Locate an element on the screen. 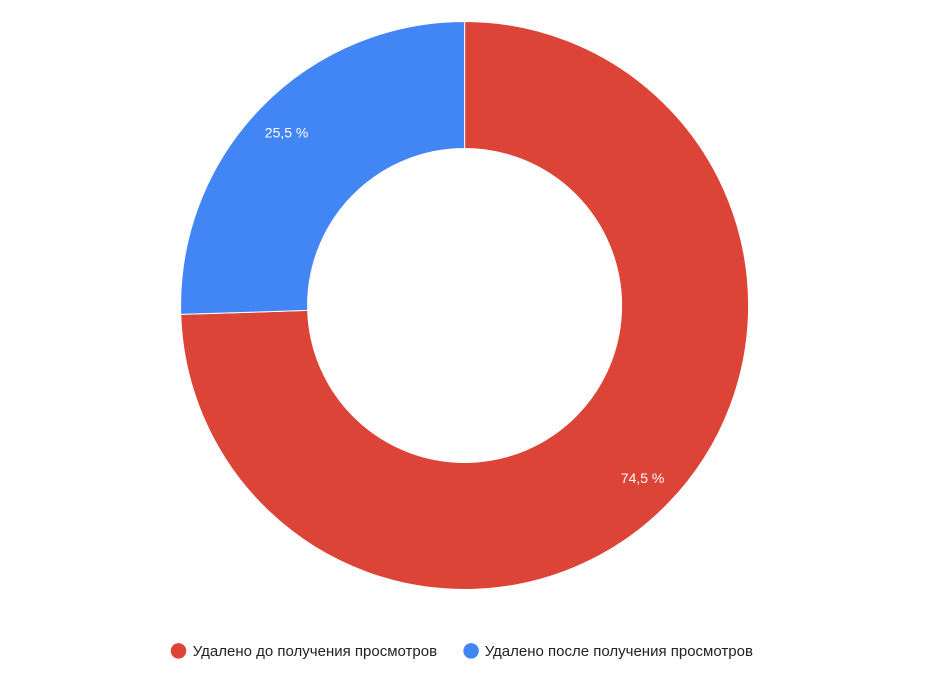  svg-text:Удалено после получения просмо: Удалено после получения просмотров is located at coordinates (619, 651).